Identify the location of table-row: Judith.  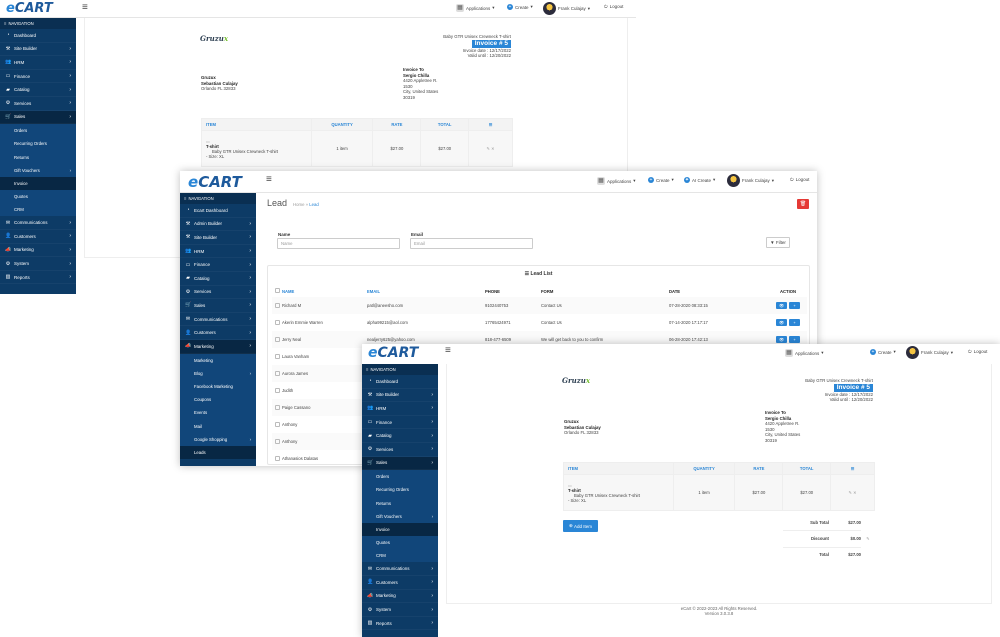
(539, 390).